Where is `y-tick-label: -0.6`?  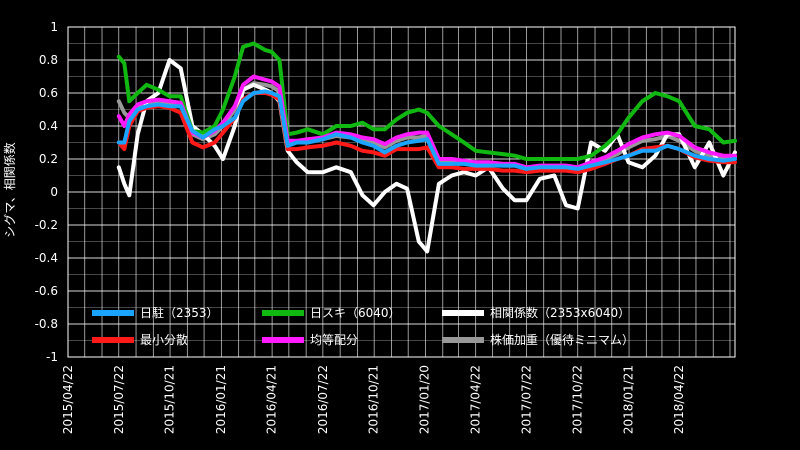 y-tick-label: -0.6 is located at coordinates (46, 291).